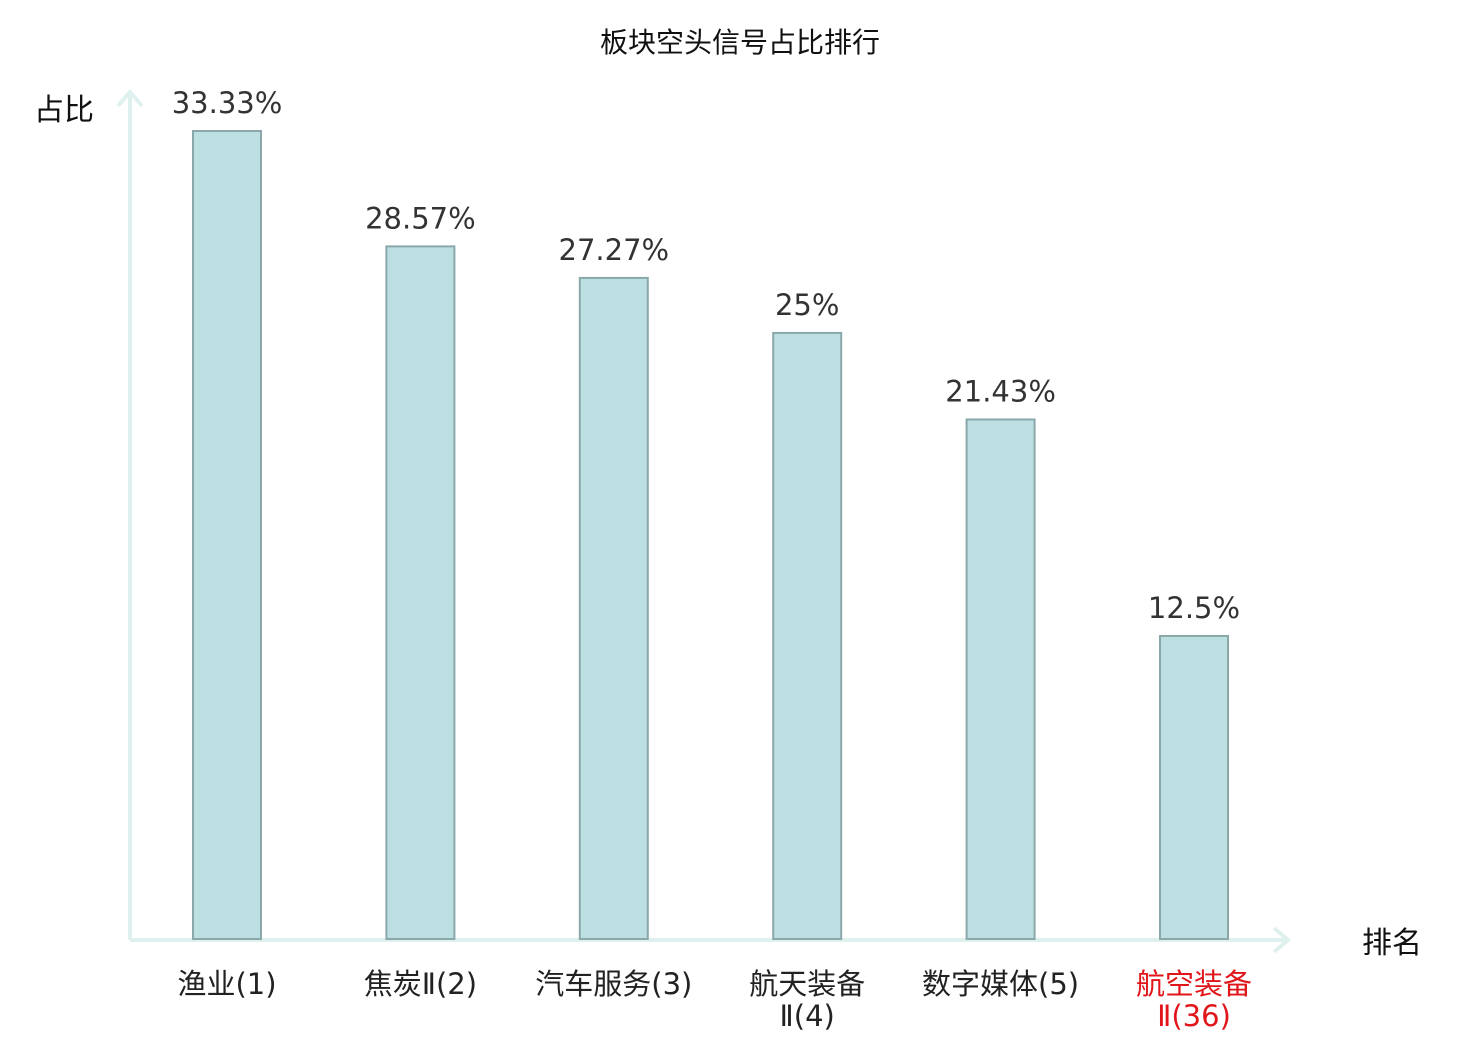  Describe the element at coordinates (807, 305) in the screenshot. I see `value-label-3: 25%` at that location.